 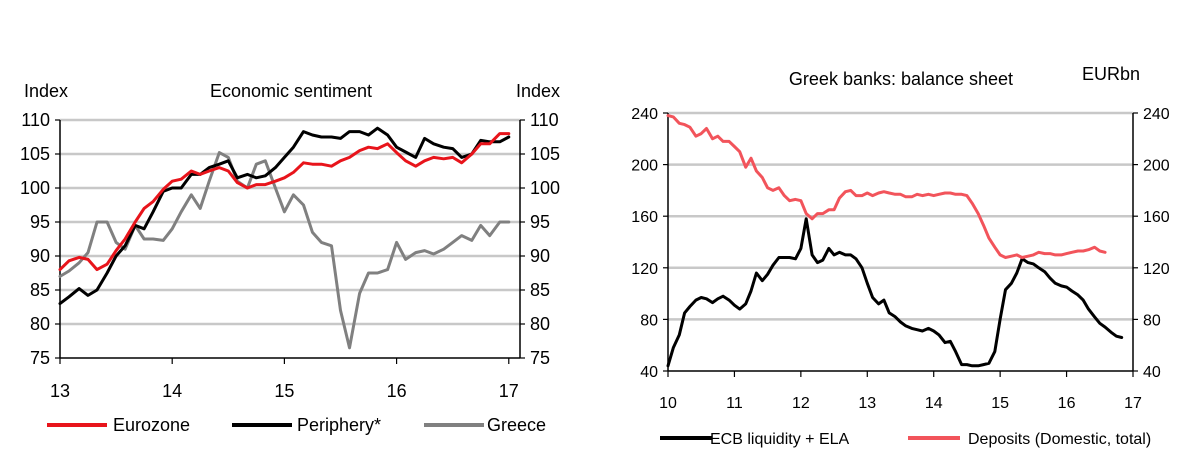 What do you see at coordinates (40, 256) in the screenshot?
I see `left-ytick-label-left: 90` at bounding box center [40, 256].